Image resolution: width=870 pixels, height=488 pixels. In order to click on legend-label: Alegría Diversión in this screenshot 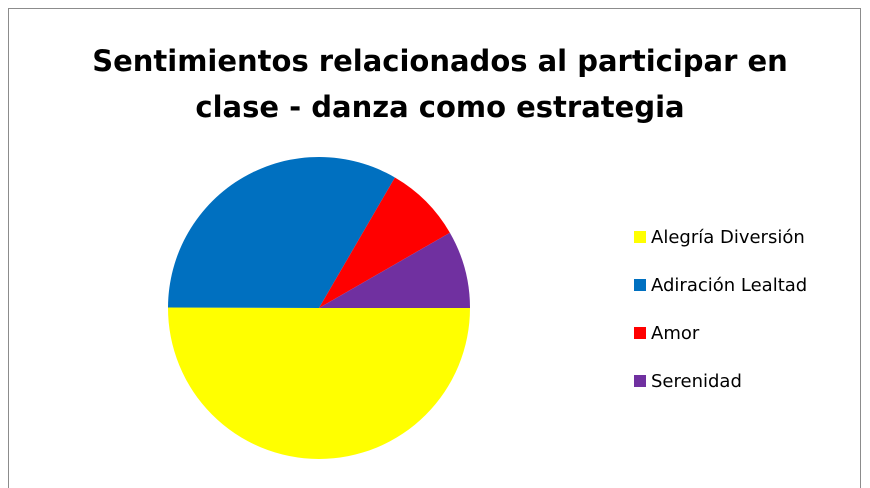, I will do `click(728, 237)`.